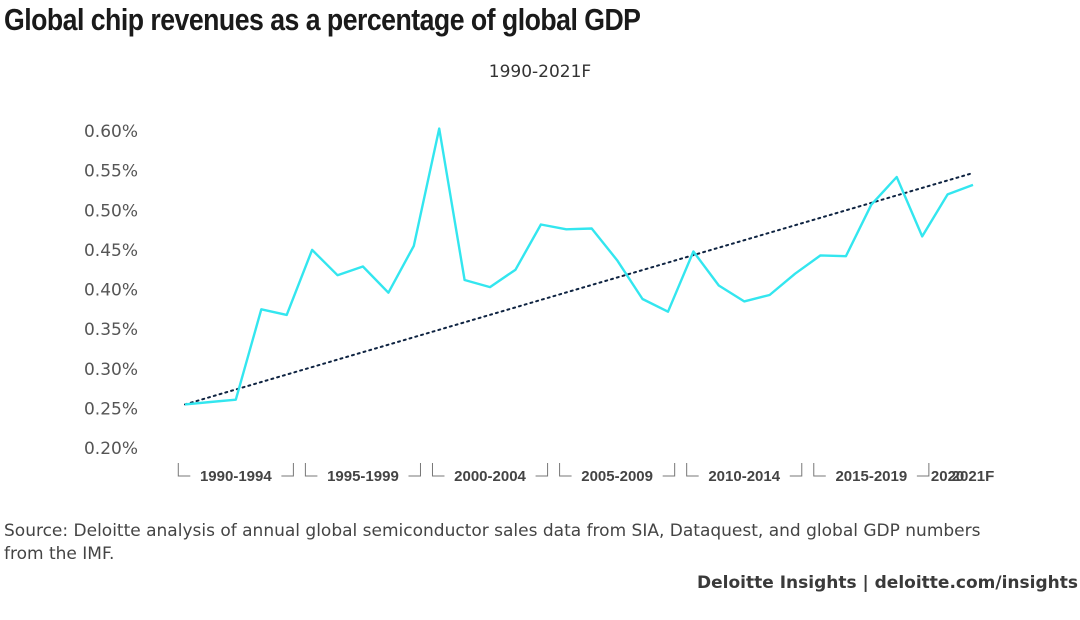  Describe the element at coordinates (111, 370) in the screenshot. I see `y-tick-label: 0.30%` at that location.